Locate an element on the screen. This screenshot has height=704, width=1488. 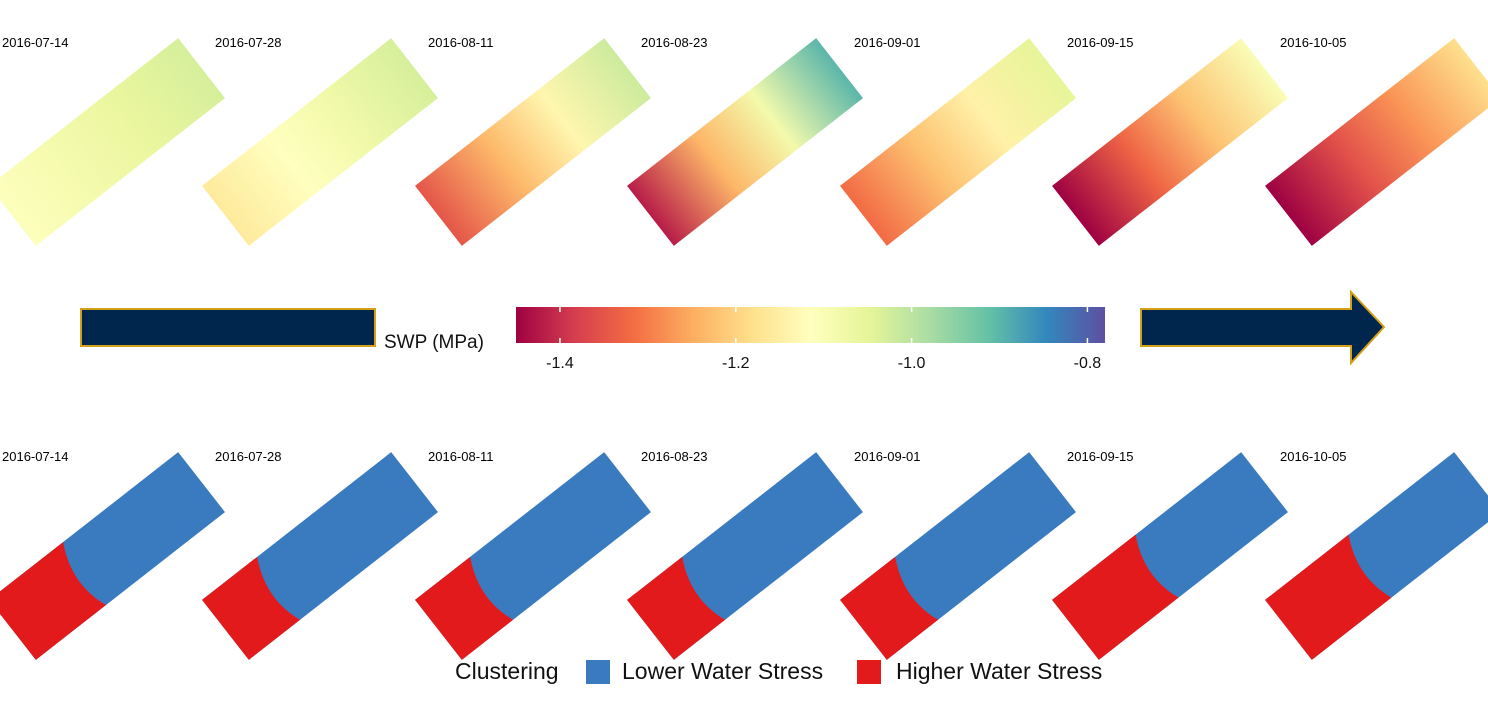
cluster-map-date: 2016-08-11 is located at coordinates (461, 456).